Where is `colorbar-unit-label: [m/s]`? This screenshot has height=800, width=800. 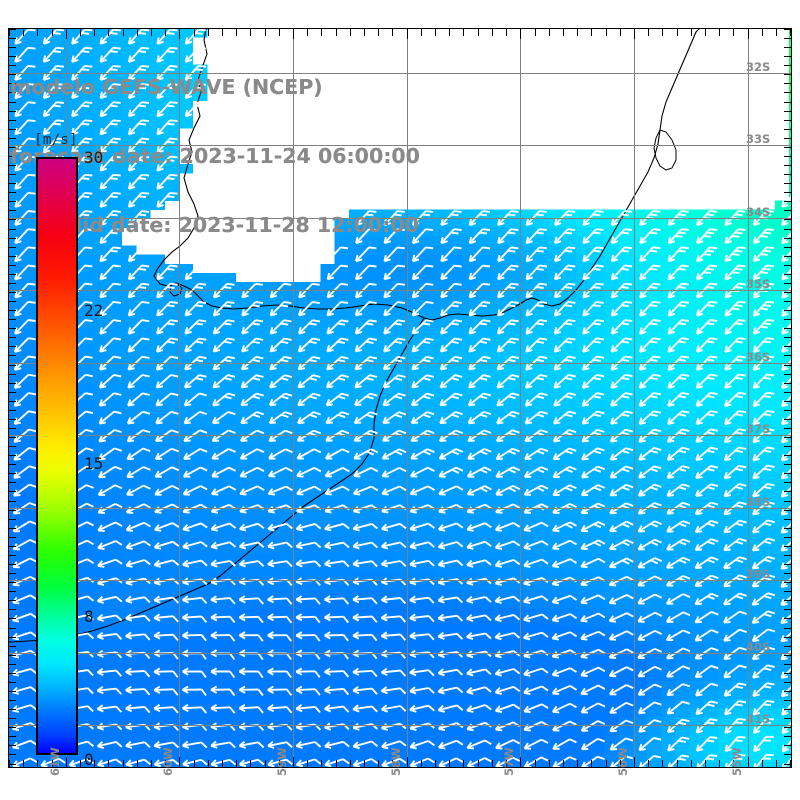 colorbar-unit-label: [m/s] is located at coordinates (56, 140).